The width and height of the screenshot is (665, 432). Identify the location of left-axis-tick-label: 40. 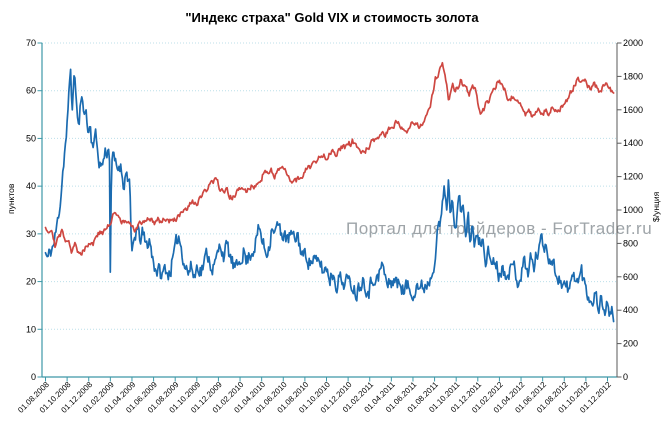
(31, 186).